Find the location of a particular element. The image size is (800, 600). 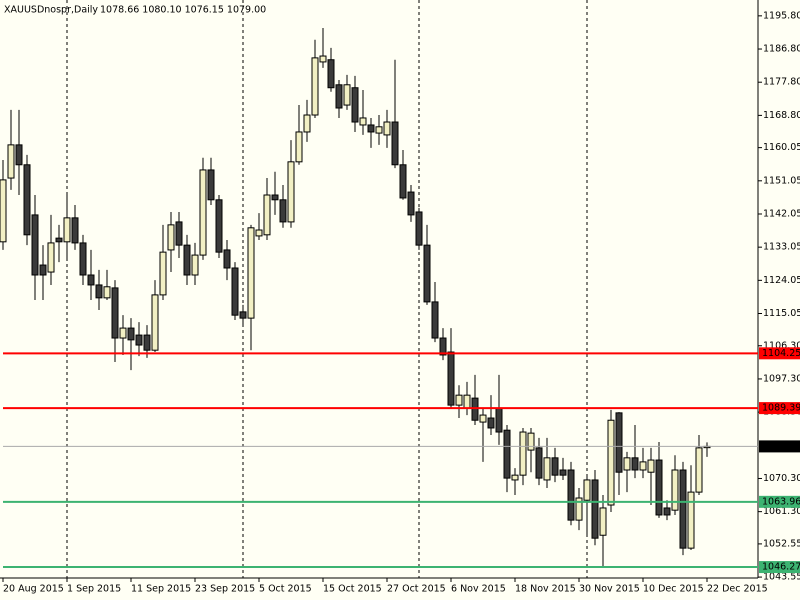

x-tick-label: 18 Nov 2015 is located at coordinates (545, 589).